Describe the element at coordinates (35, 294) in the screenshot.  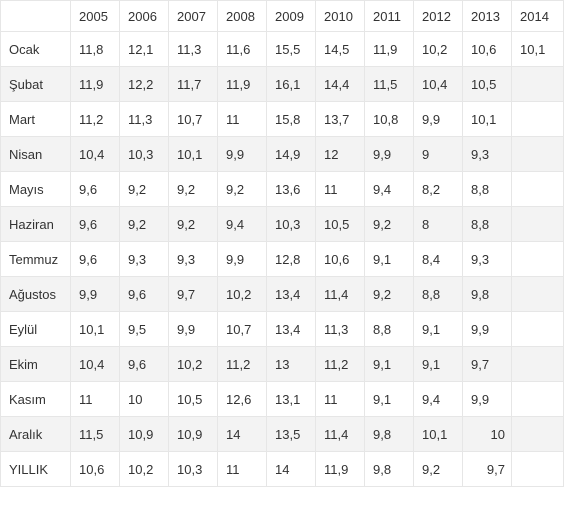
I see `month-label: Ağustos` at that location.